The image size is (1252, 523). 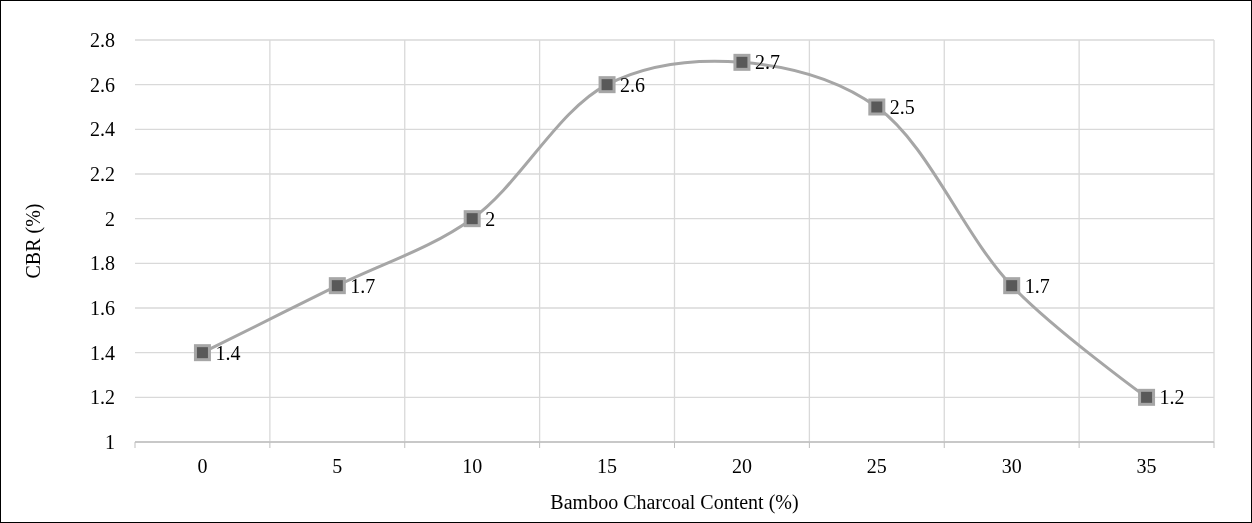 I want to click on y-tick-label: 1.6, so click(x=102, y=308).